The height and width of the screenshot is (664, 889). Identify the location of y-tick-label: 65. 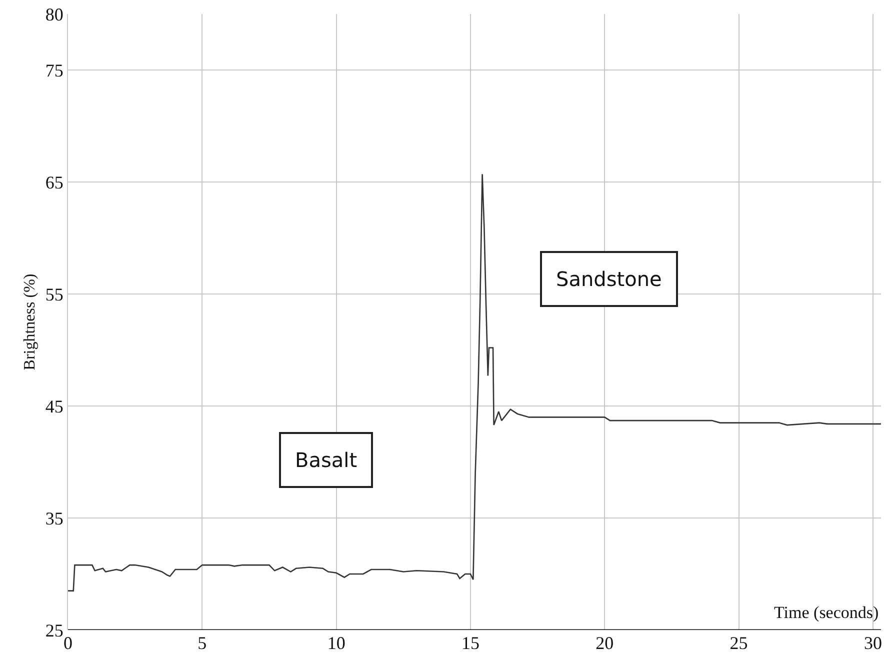
(54, 182).